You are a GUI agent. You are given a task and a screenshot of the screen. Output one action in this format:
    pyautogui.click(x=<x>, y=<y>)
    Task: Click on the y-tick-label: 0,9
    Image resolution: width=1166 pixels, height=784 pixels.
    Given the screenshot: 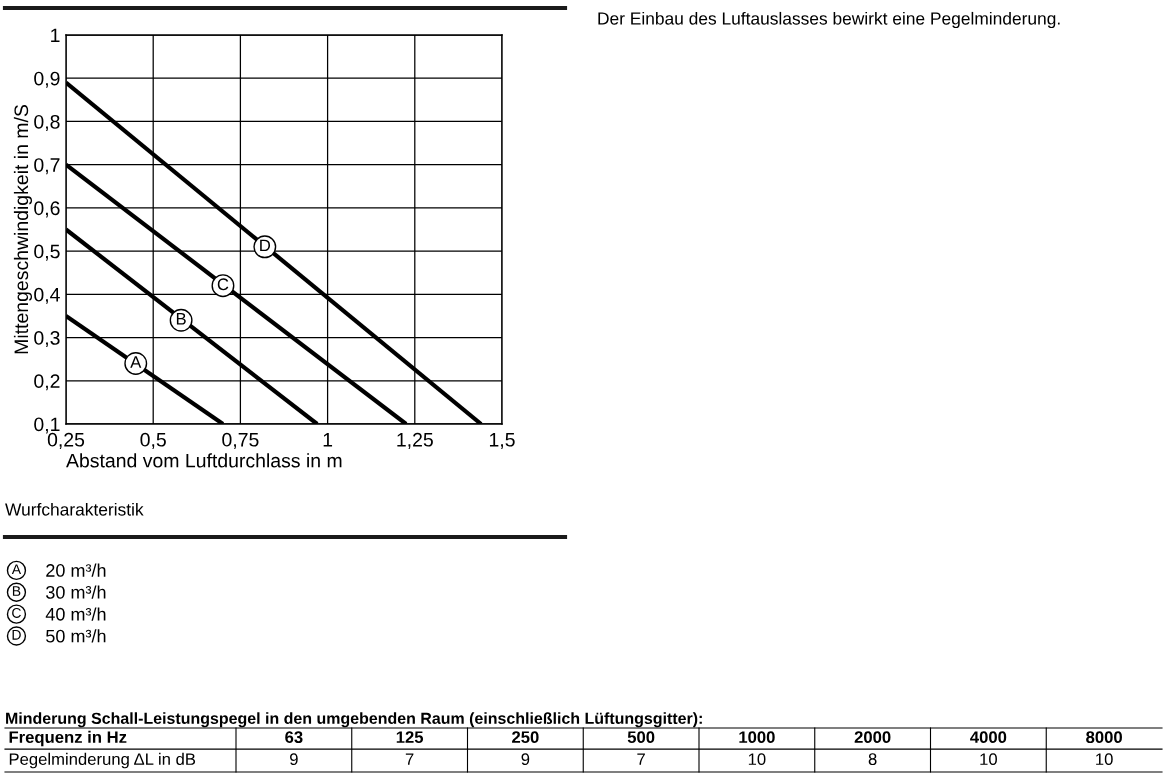 What is the action you would take?
    pyautogui.click(x=47, y=79)
    